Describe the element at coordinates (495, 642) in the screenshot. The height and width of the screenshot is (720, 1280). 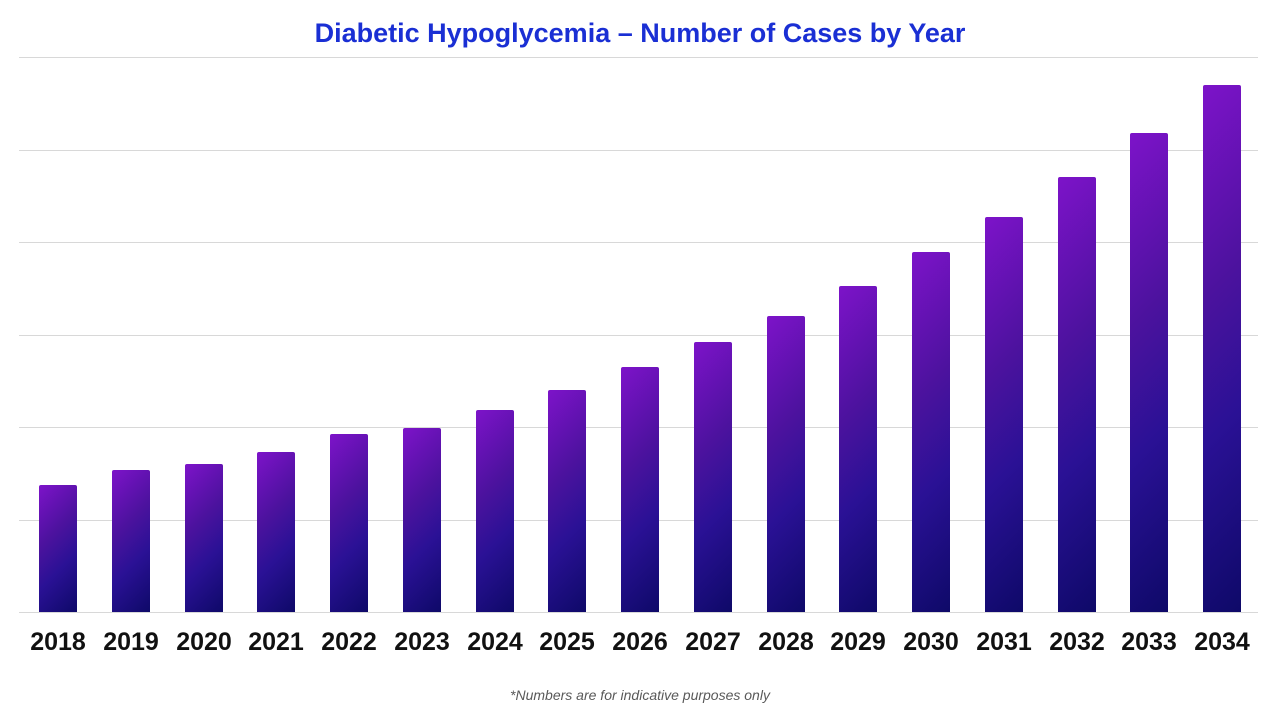
I see `x-tick-label-2024: 2024` at that location.